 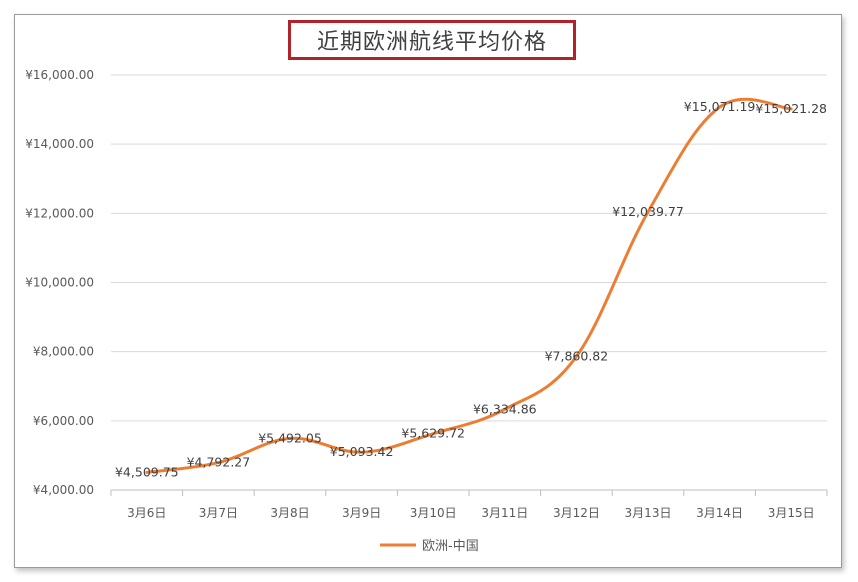 What do you see at coordinates (63, 490) in the screenshot?
I see `y-tick-label: ¥4,000.00` at bounding box center [63, 490].